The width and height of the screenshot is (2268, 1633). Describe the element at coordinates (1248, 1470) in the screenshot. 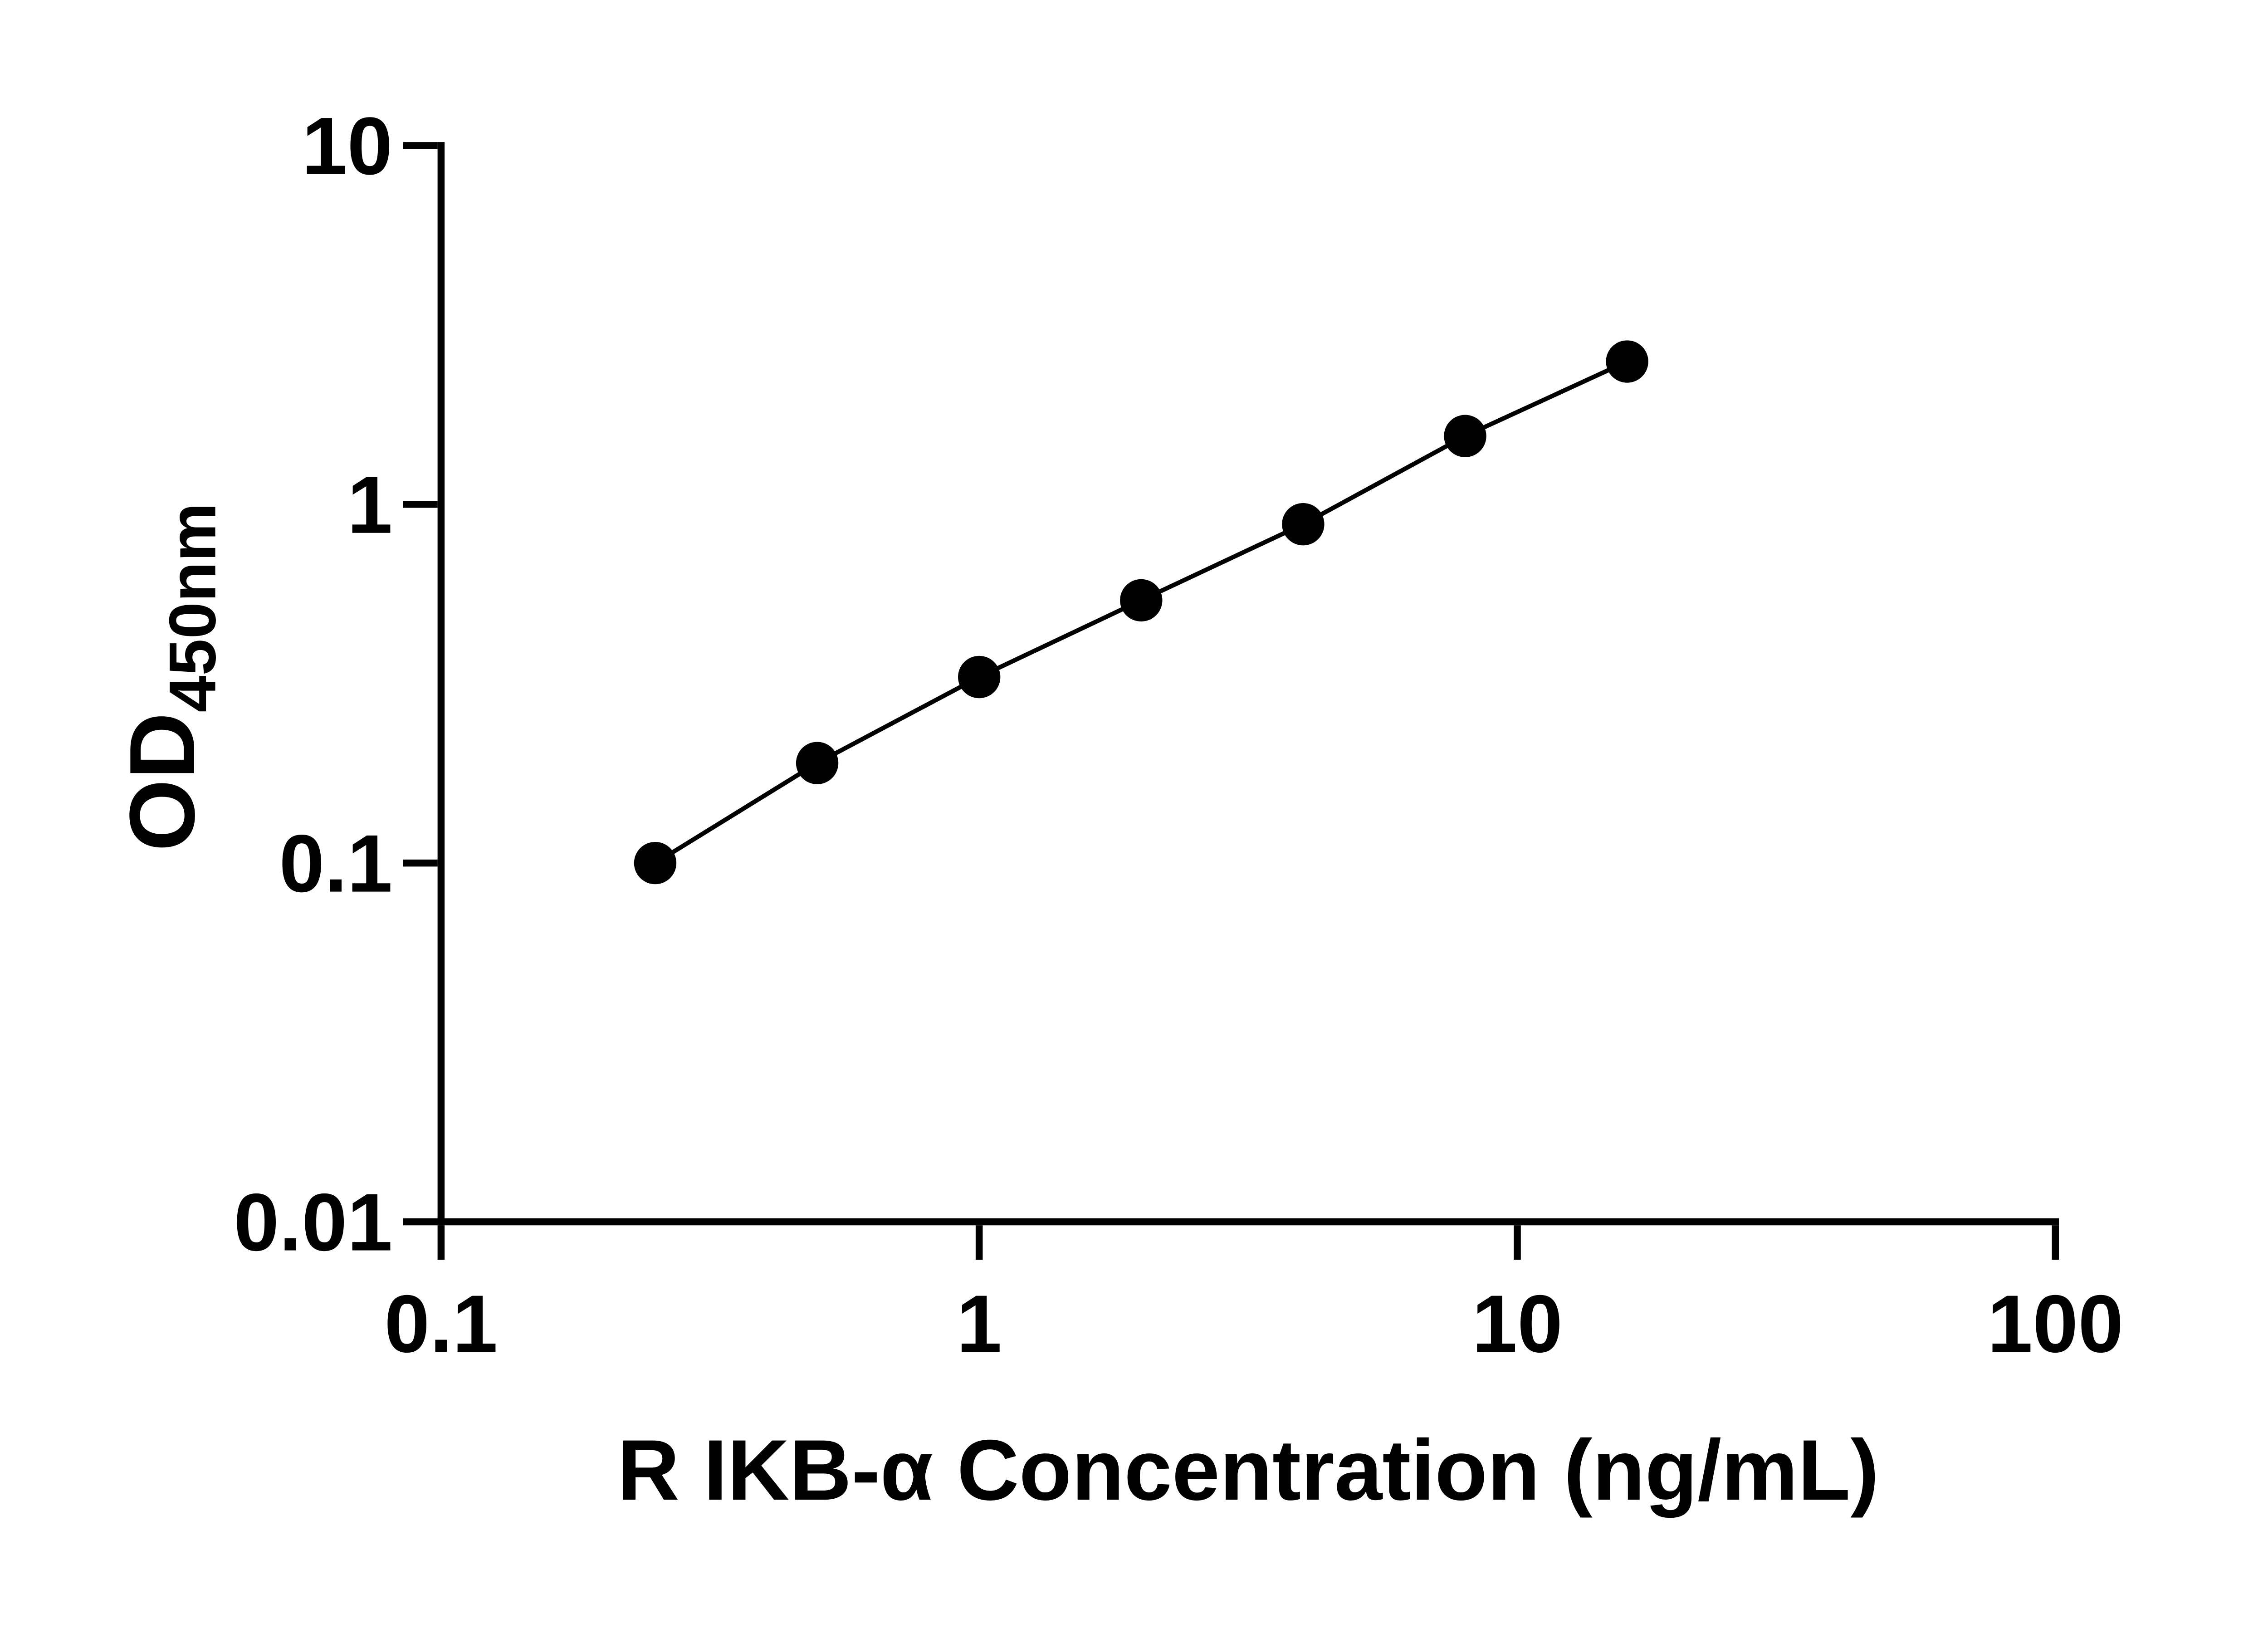

I see `x-axis-title: R IKB-α Concentration (ng/mL)` at that location.